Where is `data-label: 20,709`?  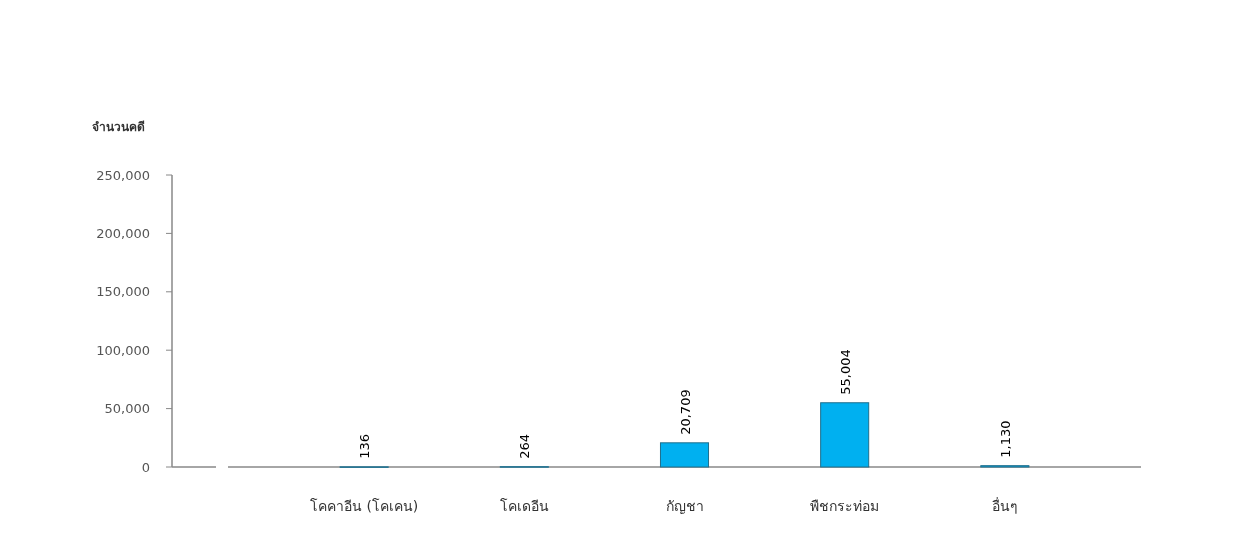 data-label: 20,709 is located at coordinates (685, 412).